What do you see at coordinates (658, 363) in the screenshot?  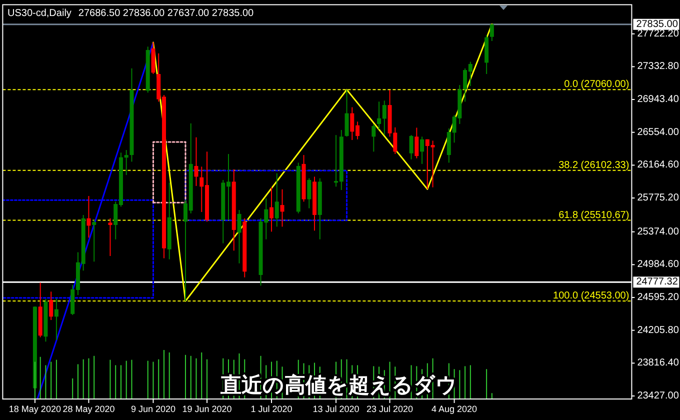 I see `y-tick-label: 23816.40` at bounding box center [658, 363].